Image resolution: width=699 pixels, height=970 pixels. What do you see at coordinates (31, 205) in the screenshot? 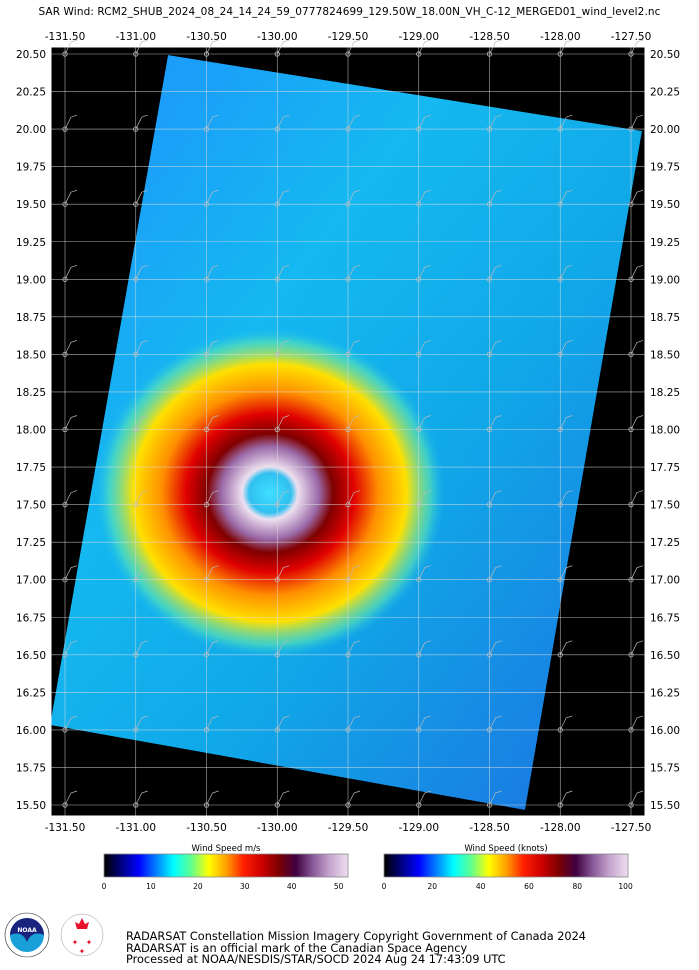
I see `lat-tick-label-left: 19.50` at bounding box center [31, 205].